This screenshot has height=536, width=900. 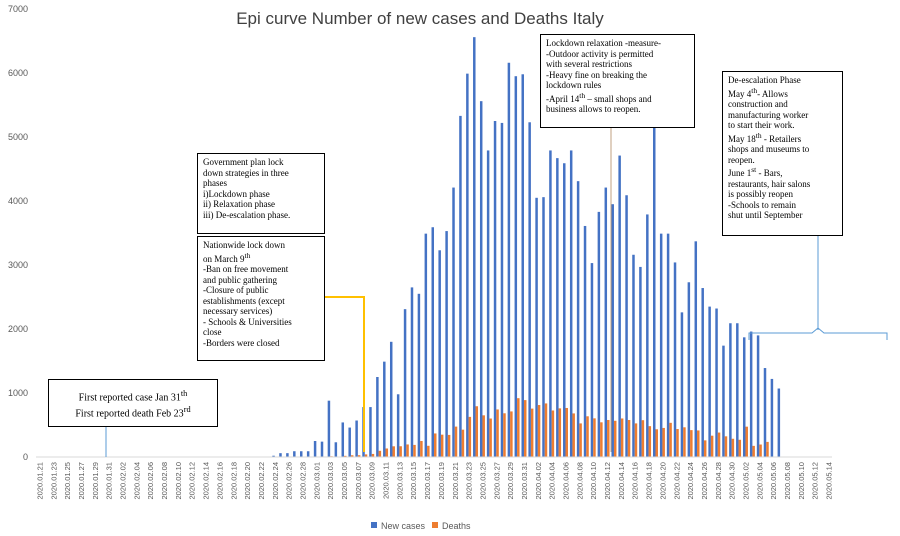 What do you see at coordinates (289, 481) in the screenshot?
I see `x-tick-label: 2020.02.26` at bounding box center [289, 481].